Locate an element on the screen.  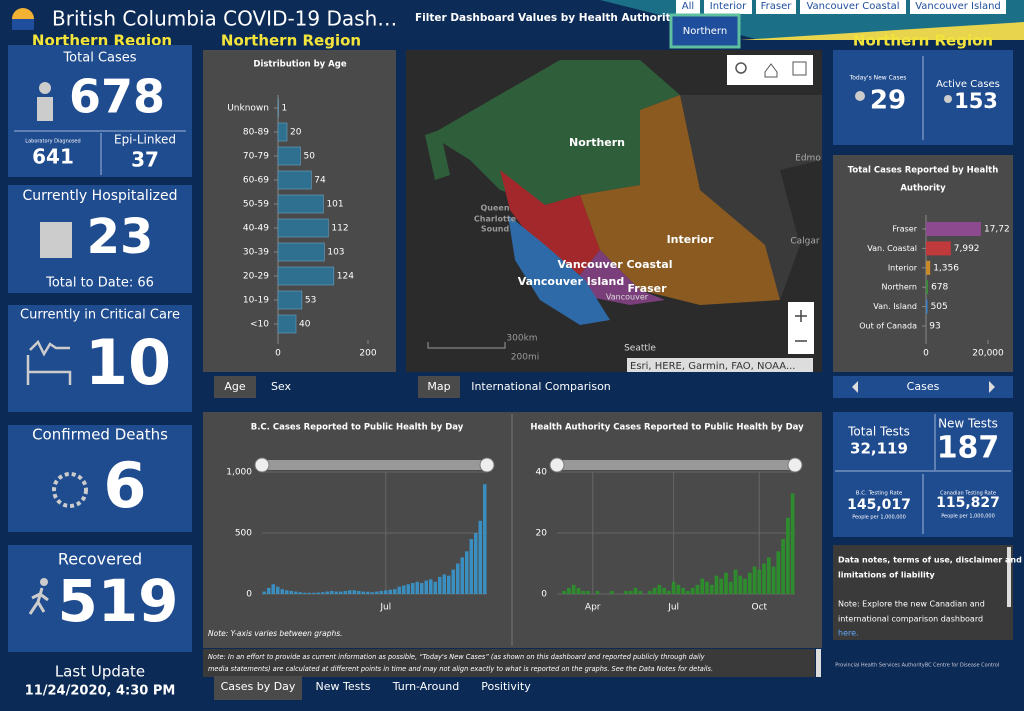
label: People per 1,000,000 is located at coordinates (968, 517).